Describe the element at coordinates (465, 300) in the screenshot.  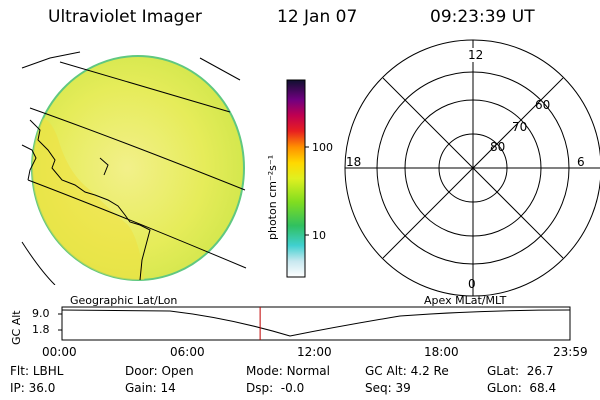
I see `timeline-right-label: Apex MLat/MLT` at that location.